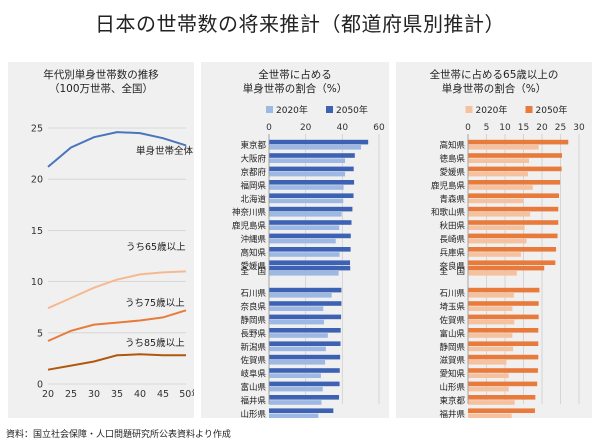 The image size is (600, 445). What do you see at coordinates (452, 374) in the screenshot?
I see `category-label: 愛知県` at bounding box center [452, 374].